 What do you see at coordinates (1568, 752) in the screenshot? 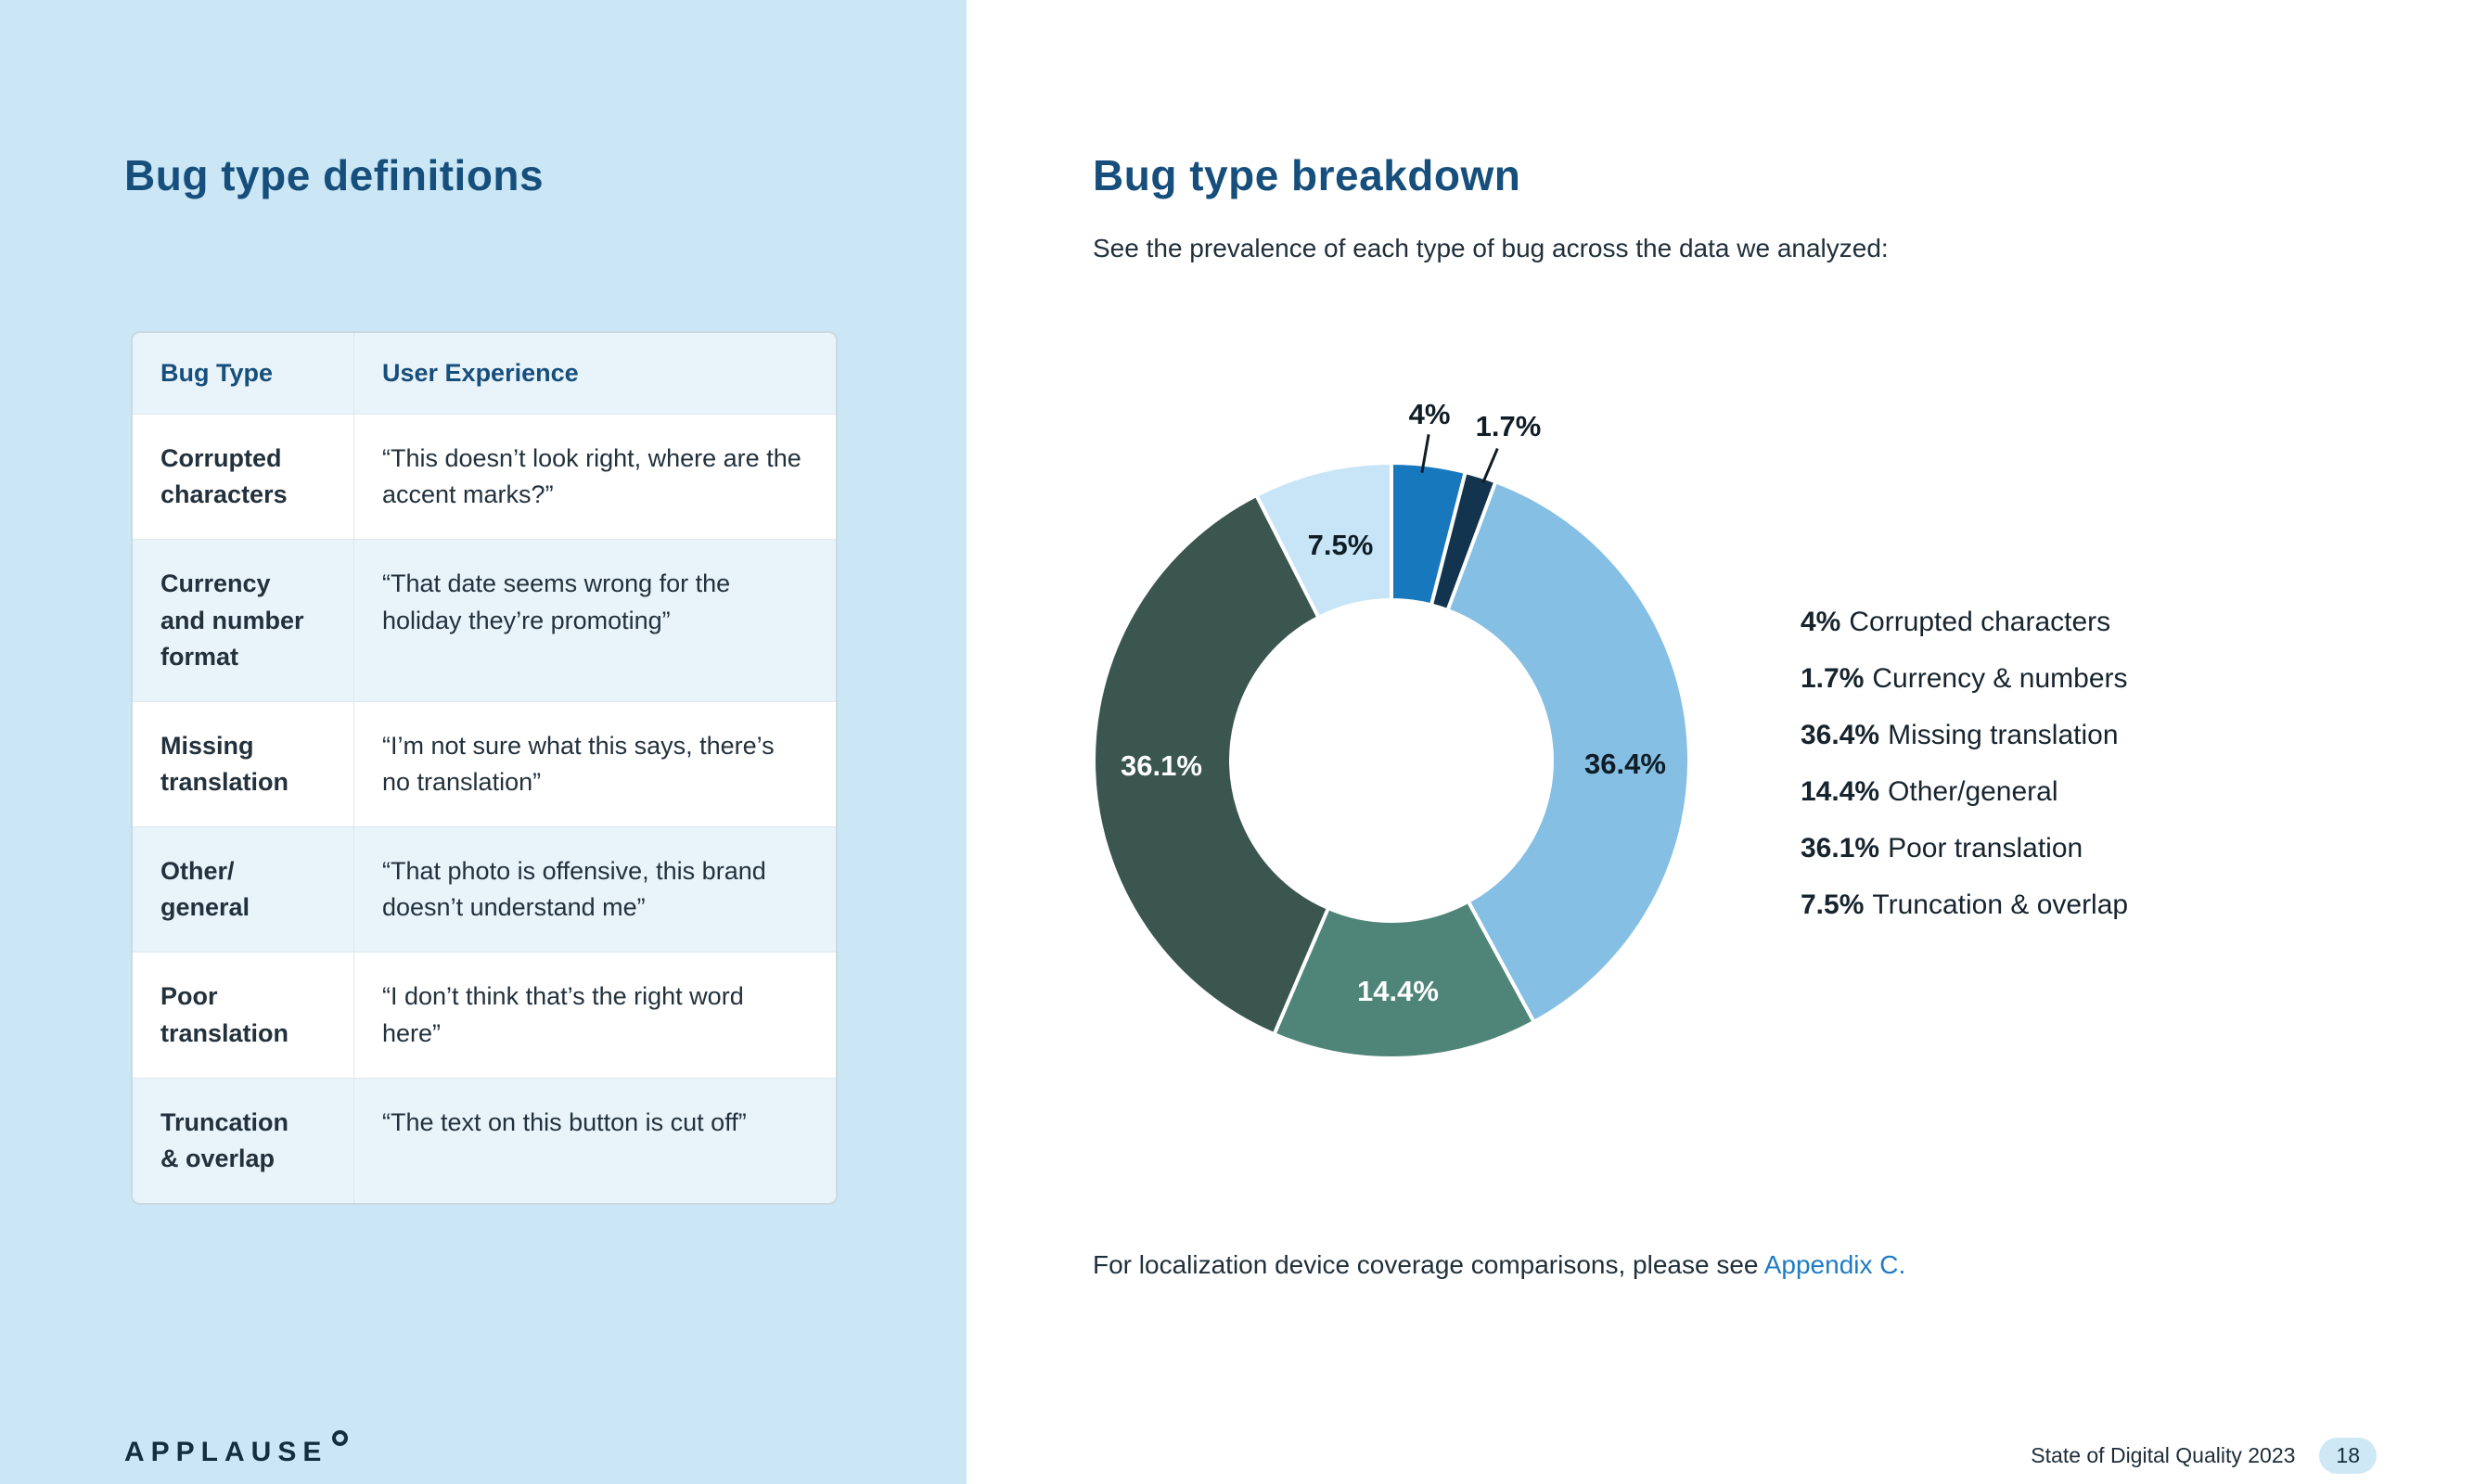
I see `donut-slice-missing-translation` at bounding box center [1568, 752].